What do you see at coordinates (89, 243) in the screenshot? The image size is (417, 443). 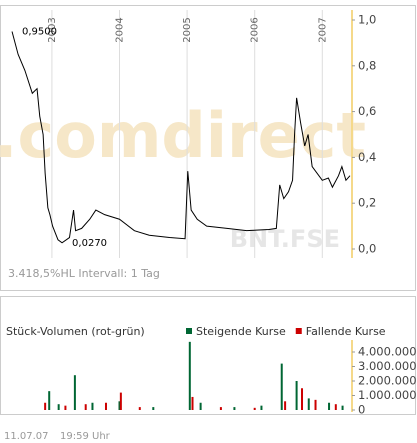 I see `annotation: 0,0270` at bounding box center [89, 243].